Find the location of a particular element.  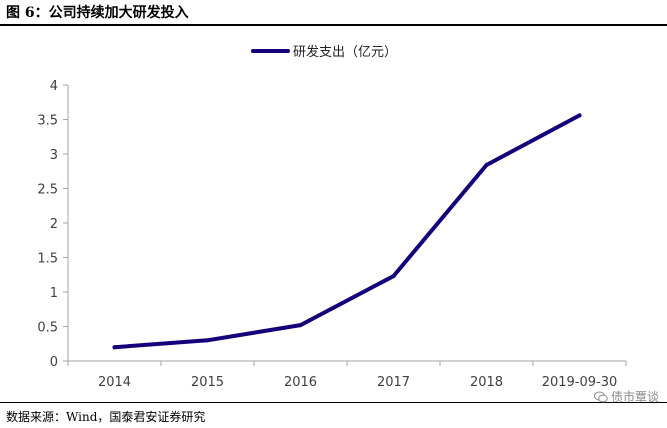

y-axis-ticks: 0 0.5 1 1.5 2 2.5 3 3.5 4 is located at coordinates (52, 224).